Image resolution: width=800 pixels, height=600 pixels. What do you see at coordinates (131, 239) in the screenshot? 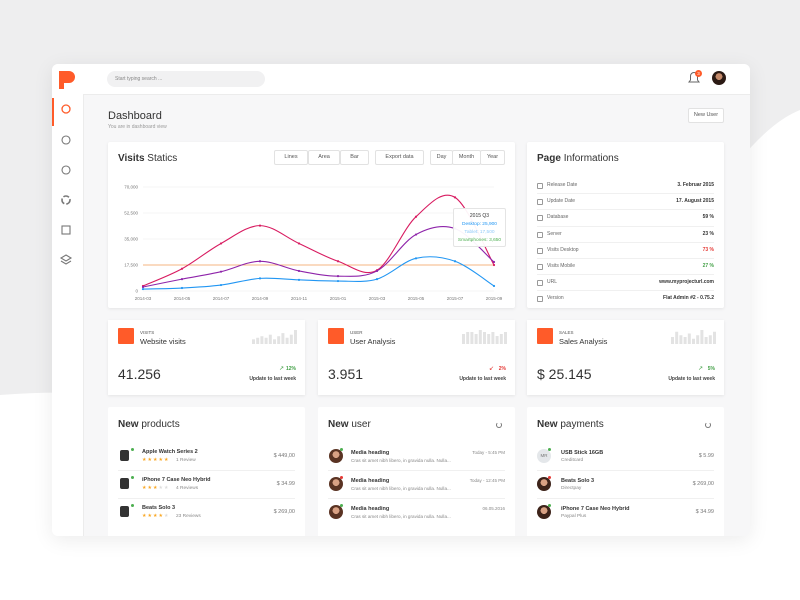
I see `y-tick-label: 35,000` at bounding box center [131, 239].